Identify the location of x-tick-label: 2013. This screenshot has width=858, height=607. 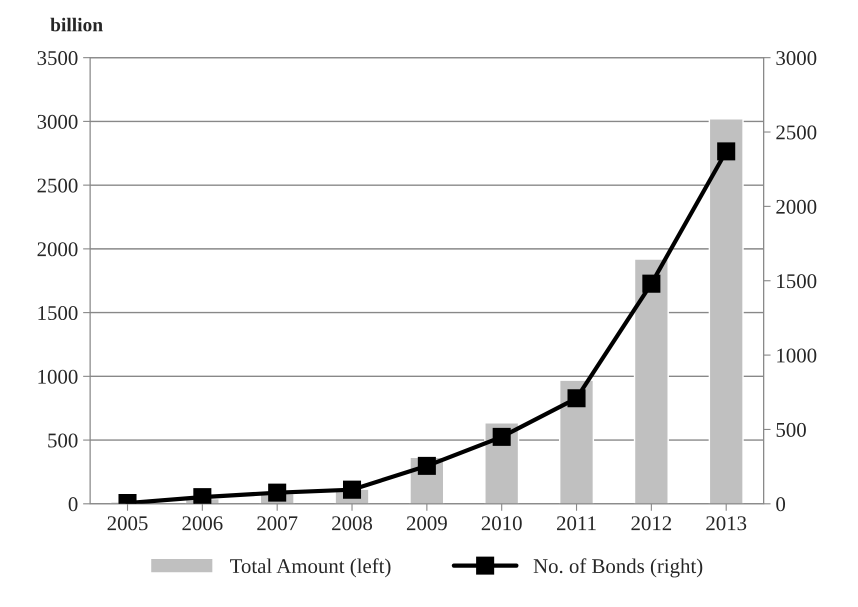
(726, 523).